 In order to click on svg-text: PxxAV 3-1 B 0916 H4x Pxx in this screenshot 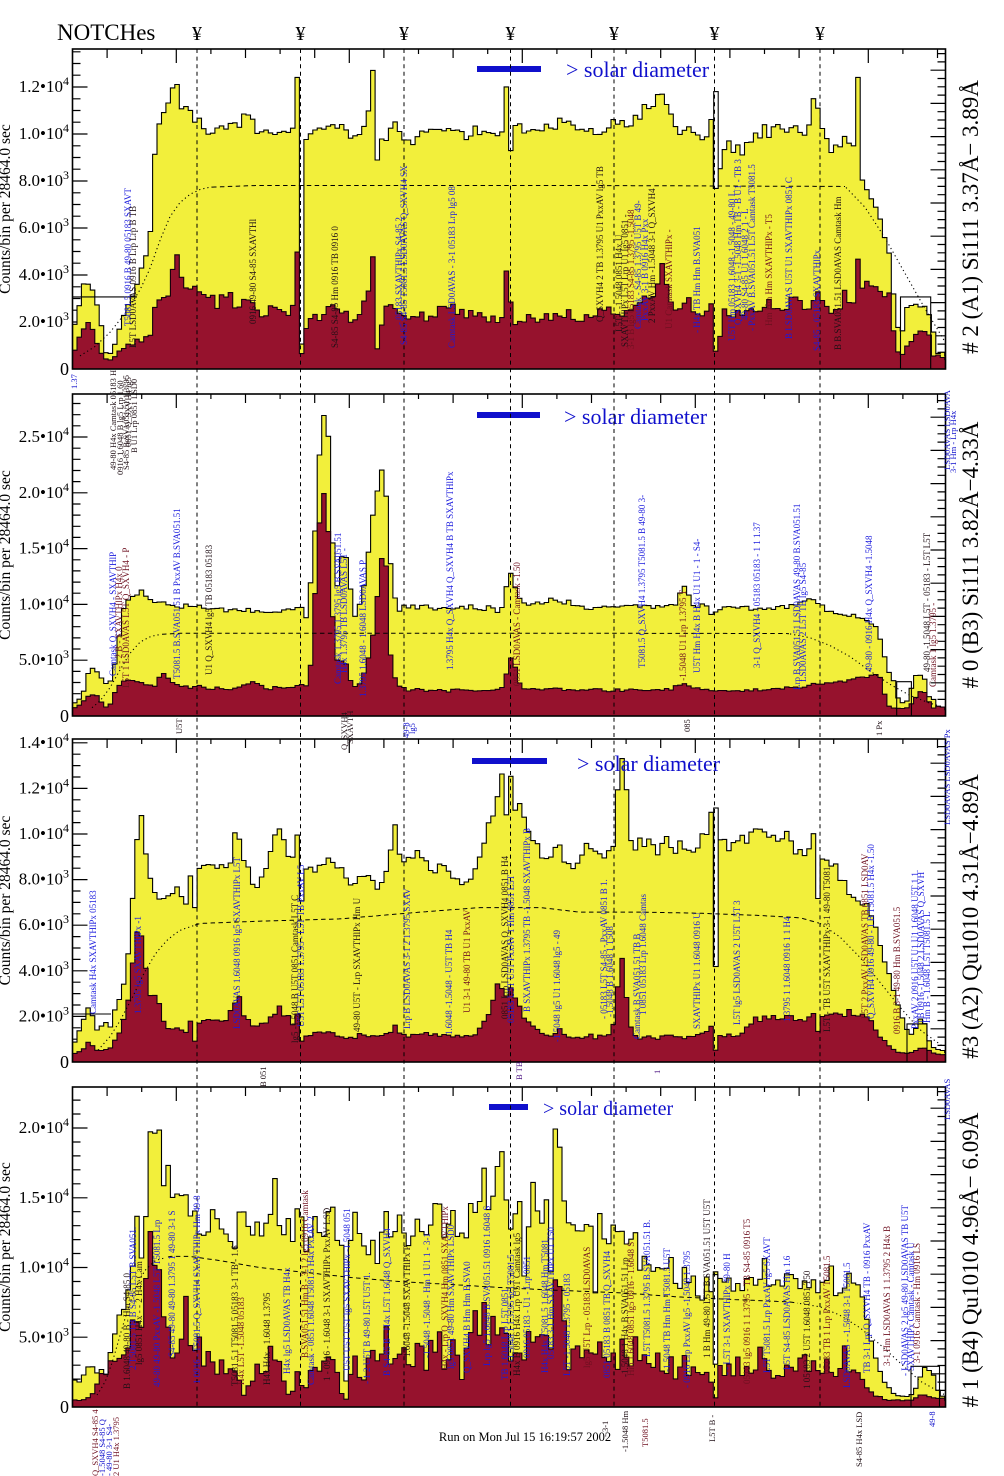, I will do `click(645, 269)`.